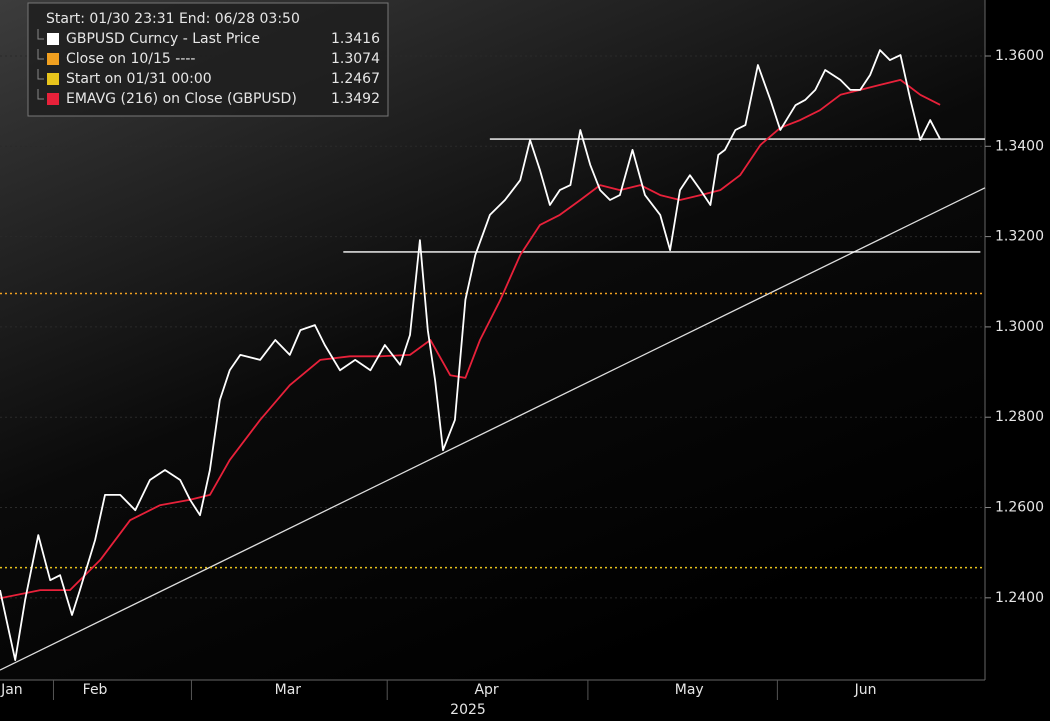 This screenshot has height=721, width=1050. What do you see at coordinates (486, 690) in the screenshot?
I see `x-tick-label: Apr` at bounding box center [486, 690].